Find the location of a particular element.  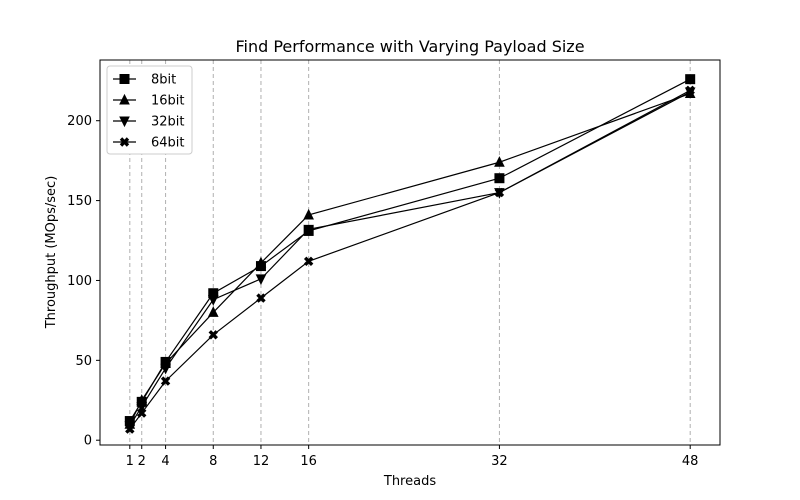

legend-marker-32bit is located at coordinates (124, 122).